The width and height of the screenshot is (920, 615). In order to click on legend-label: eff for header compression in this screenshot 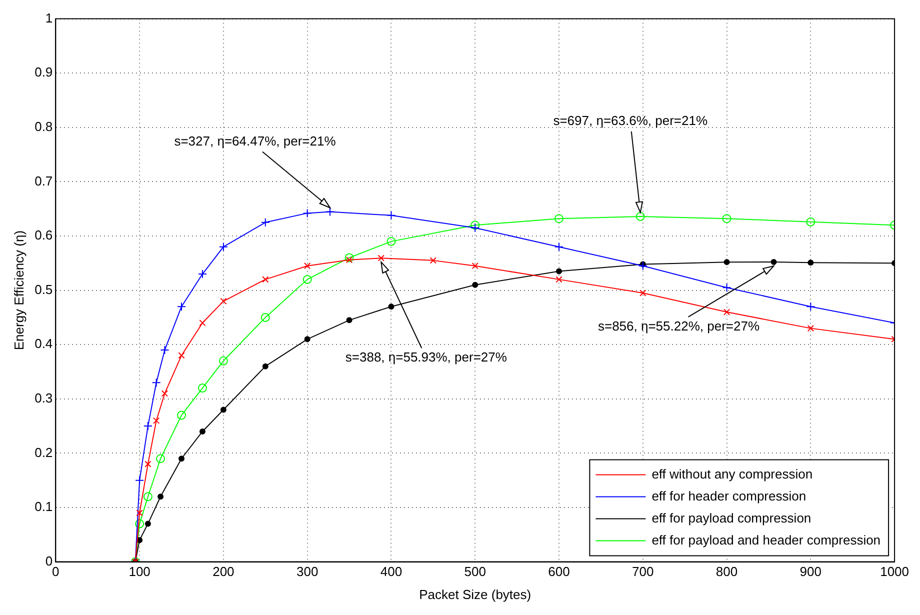, I will do `click(729, 496)`.